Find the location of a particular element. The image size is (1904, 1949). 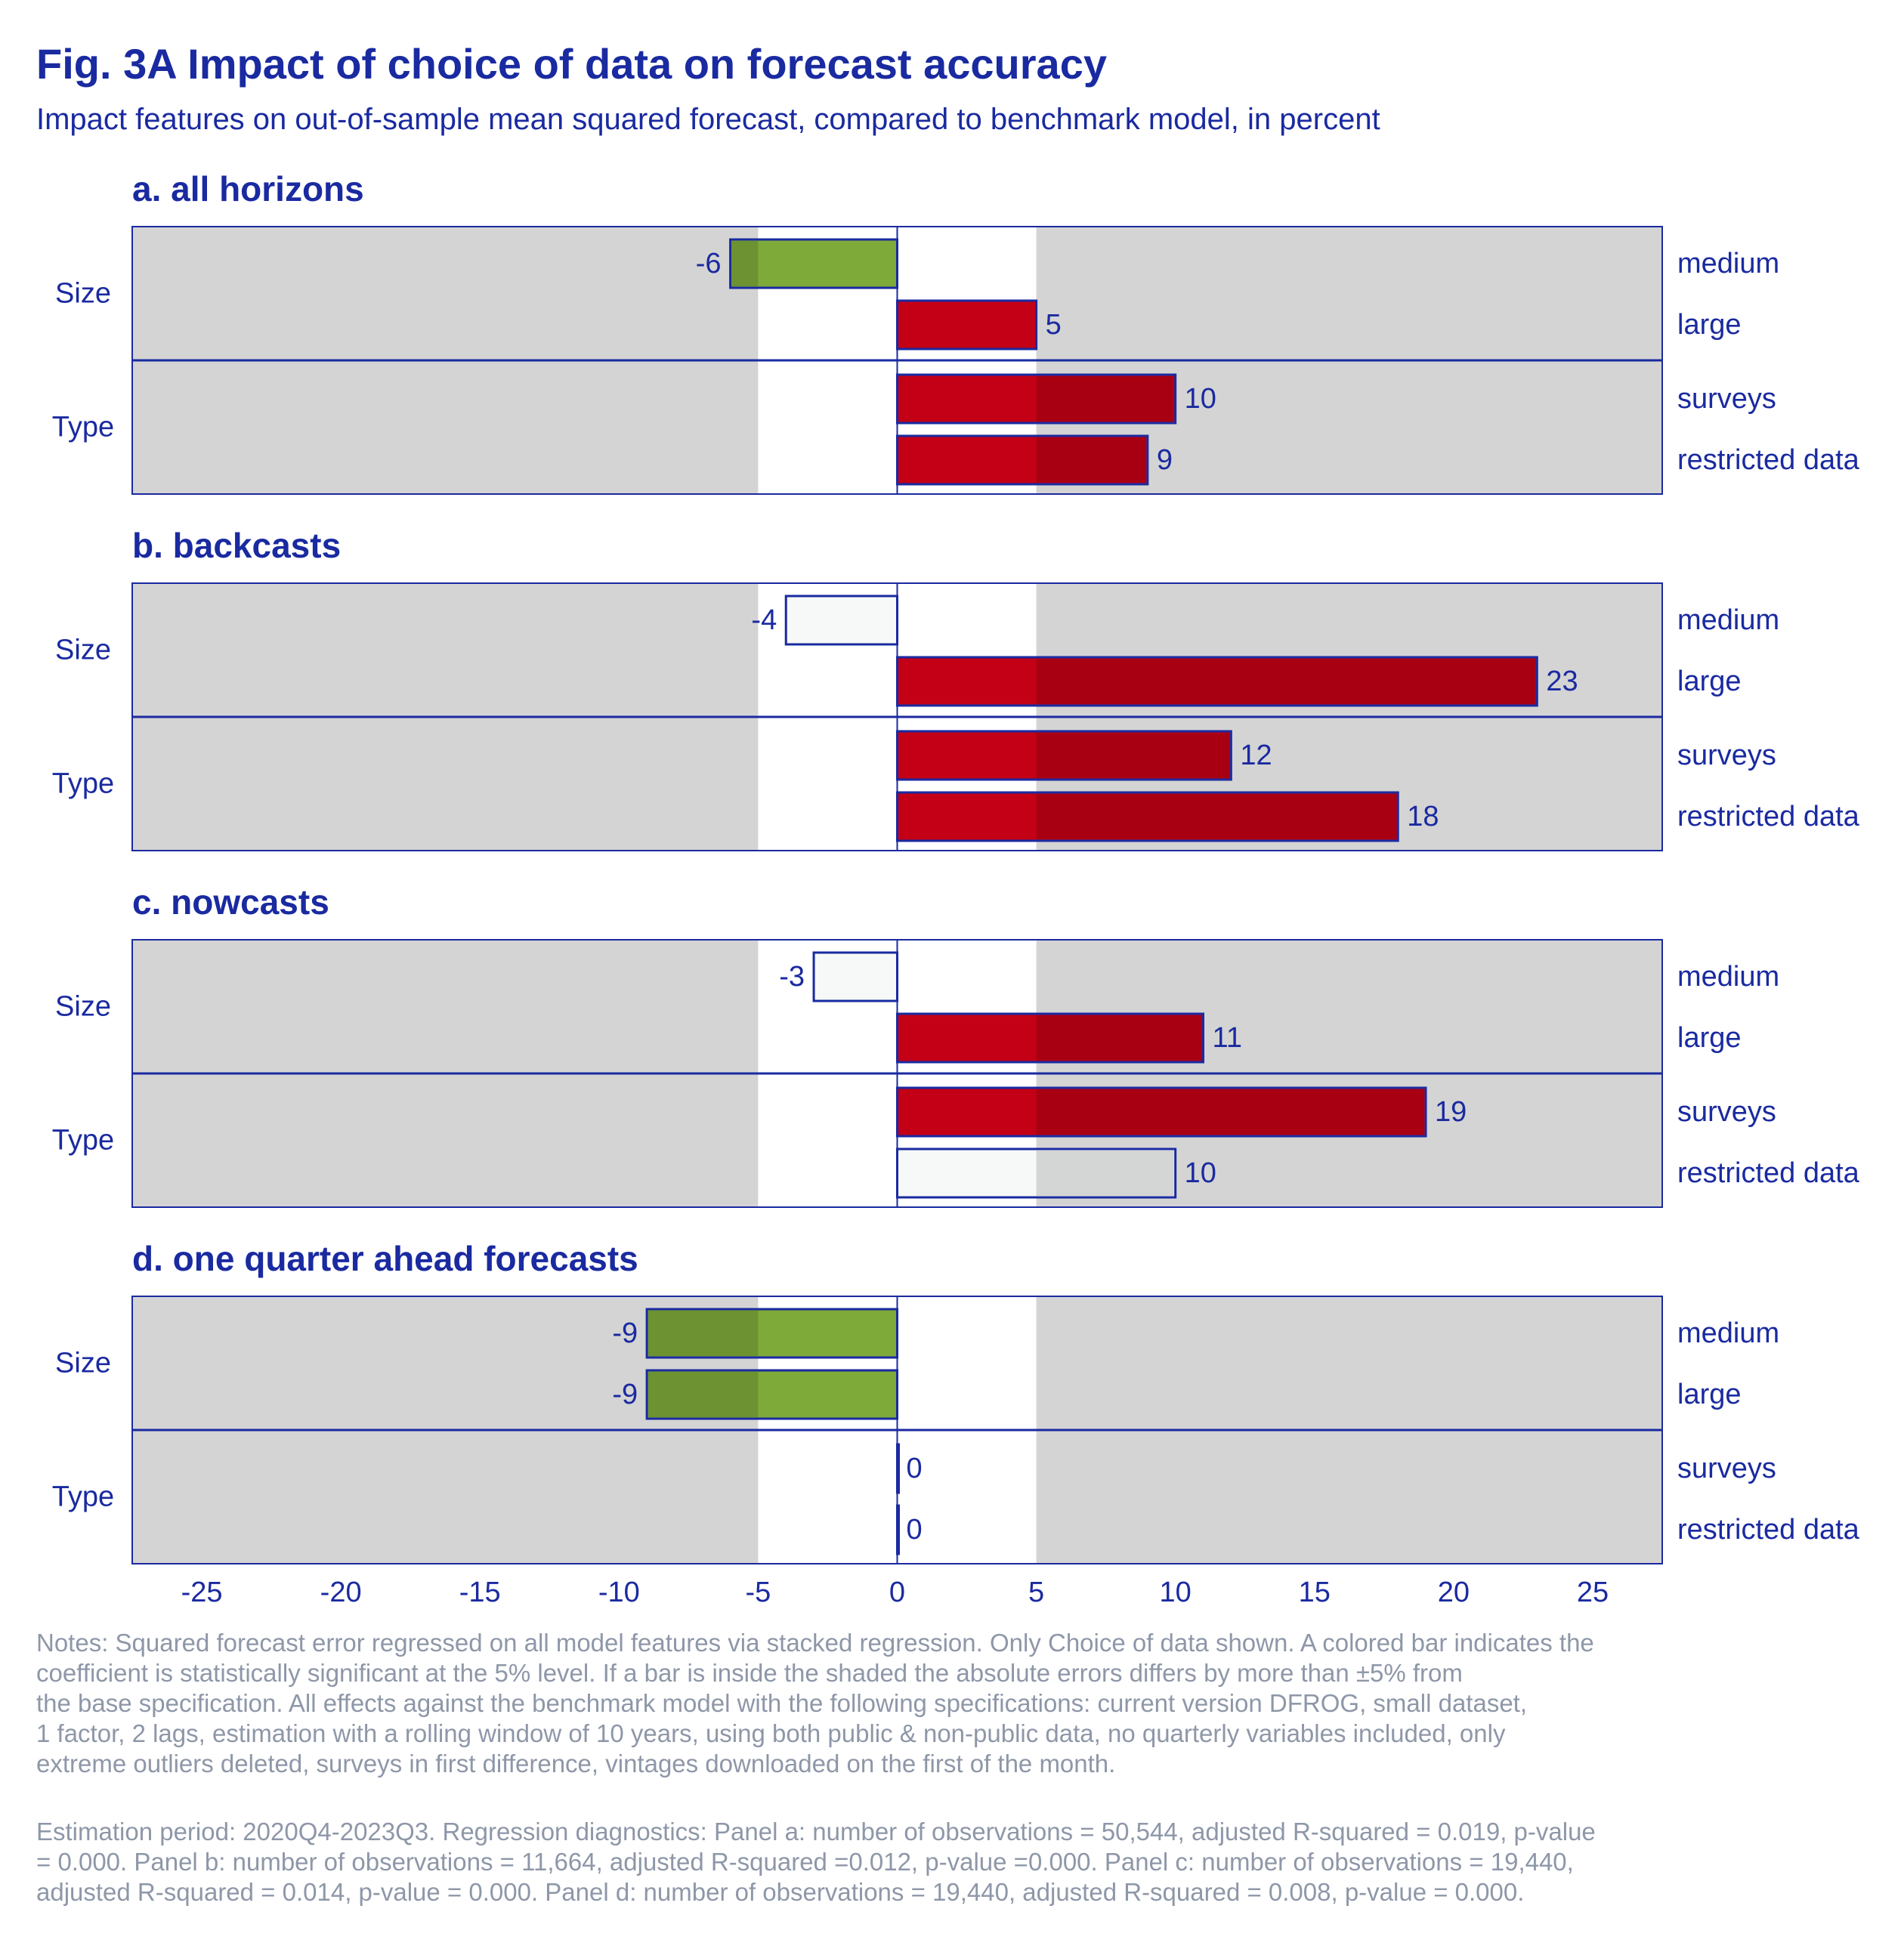

data-label: 23 is located at coordinates (1562, 681).